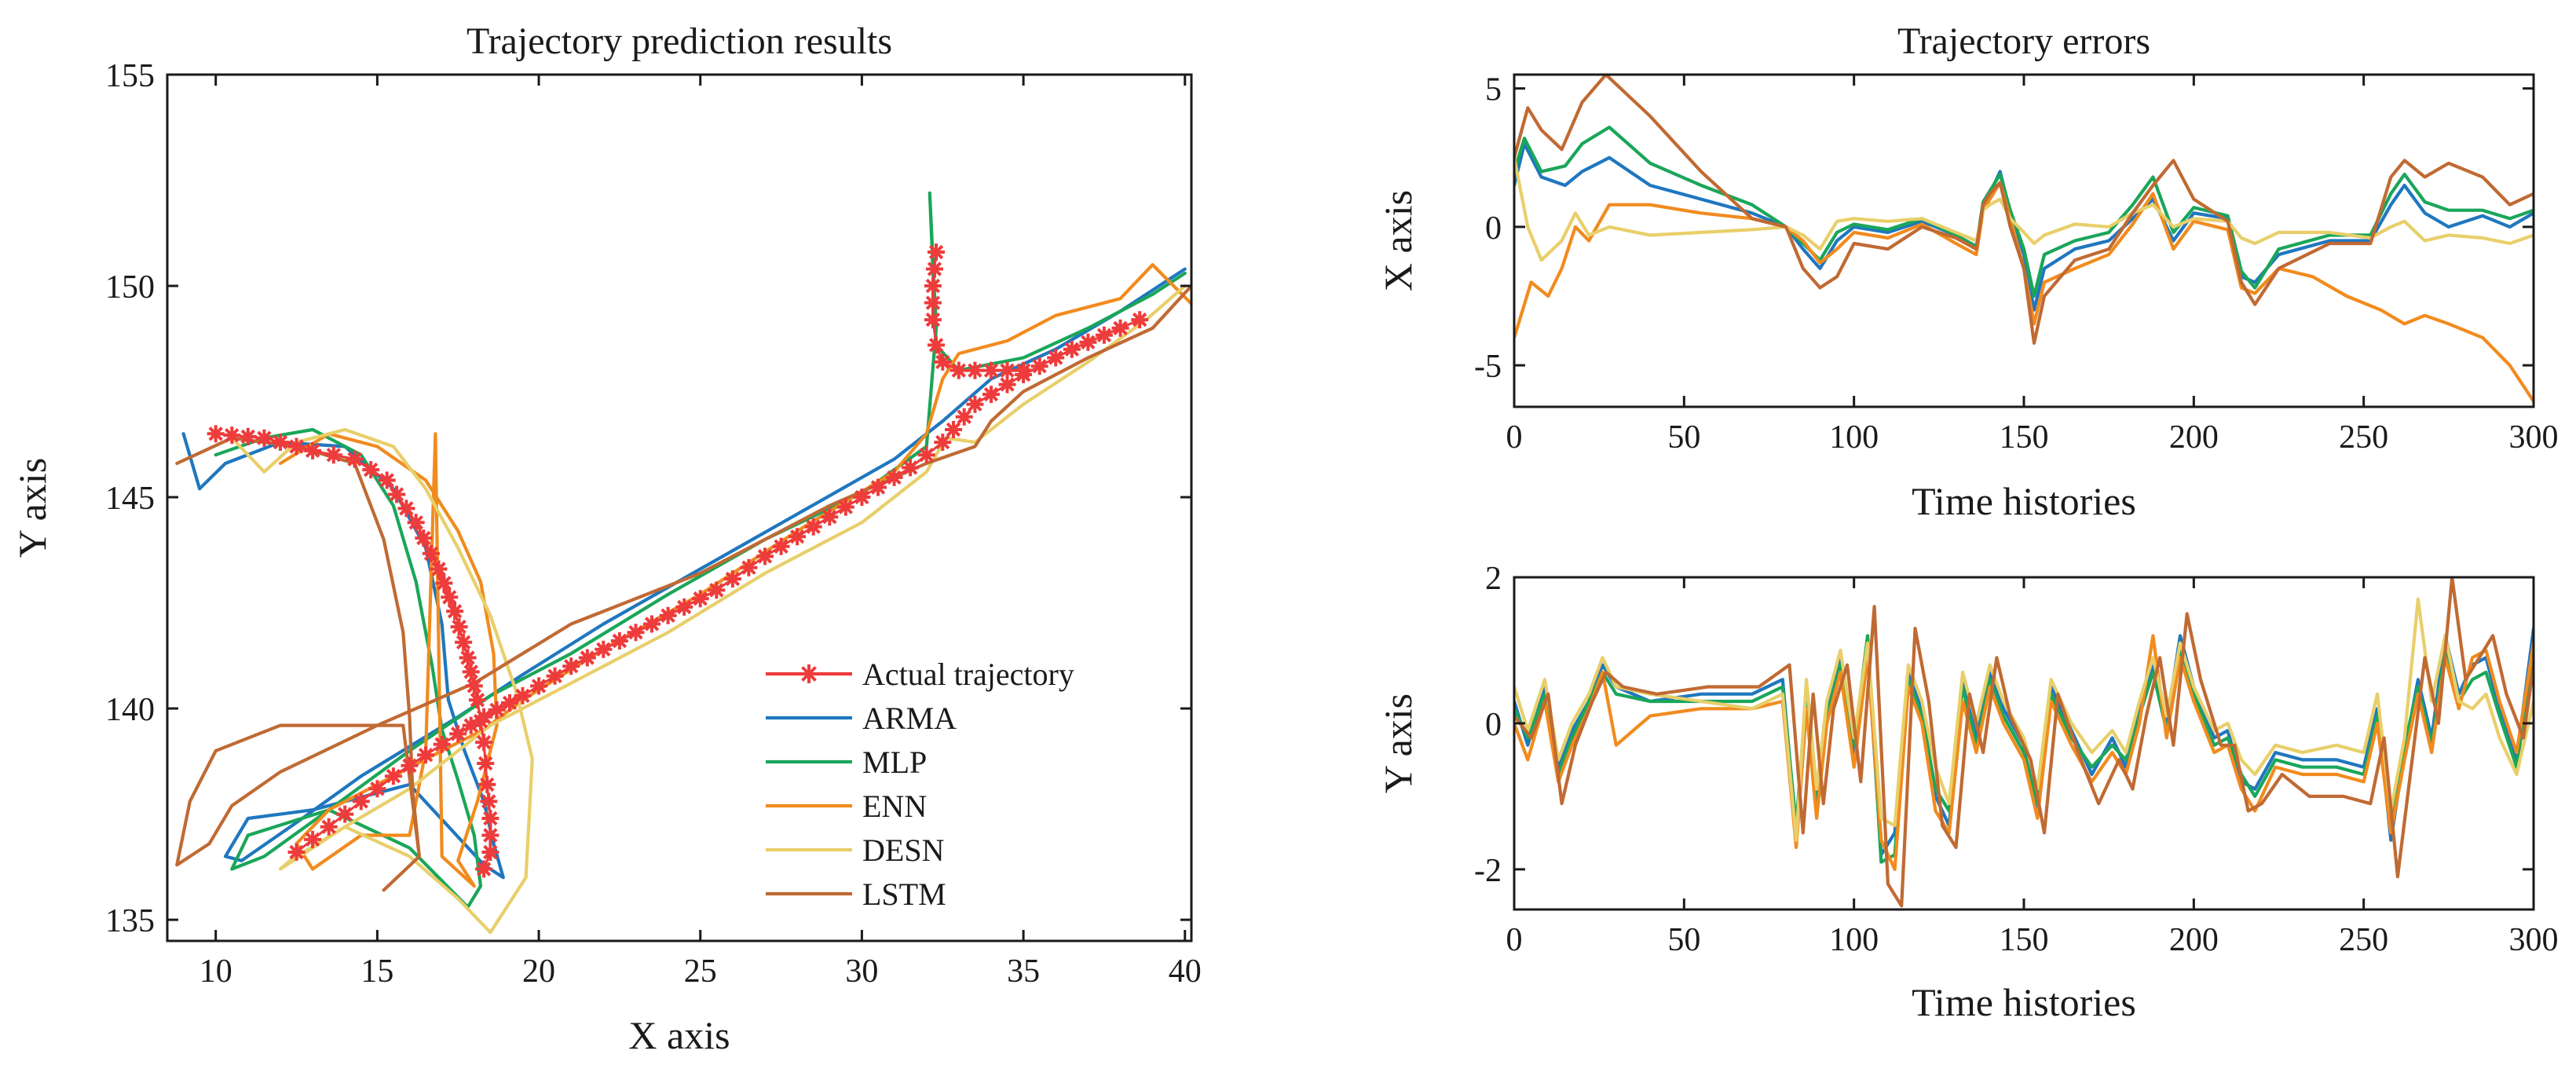 The height and width of the screenshot is (1065, 2576). Describe the element at coordinates (1515, 940) in the screenshot. I see `x-tick-label: 0` at that location.